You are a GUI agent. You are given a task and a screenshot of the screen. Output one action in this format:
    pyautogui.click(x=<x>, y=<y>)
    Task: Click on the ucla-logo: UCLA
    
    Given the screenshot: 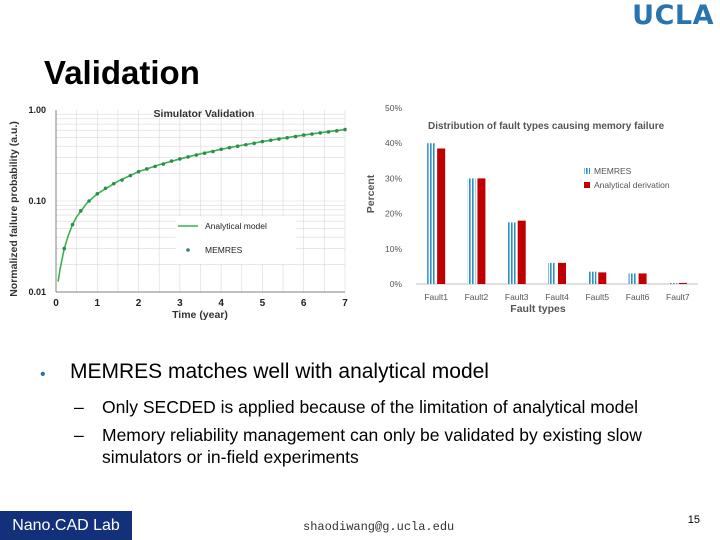 What is the action you would take?
    pyautogui.click(x=673, y=15)
    